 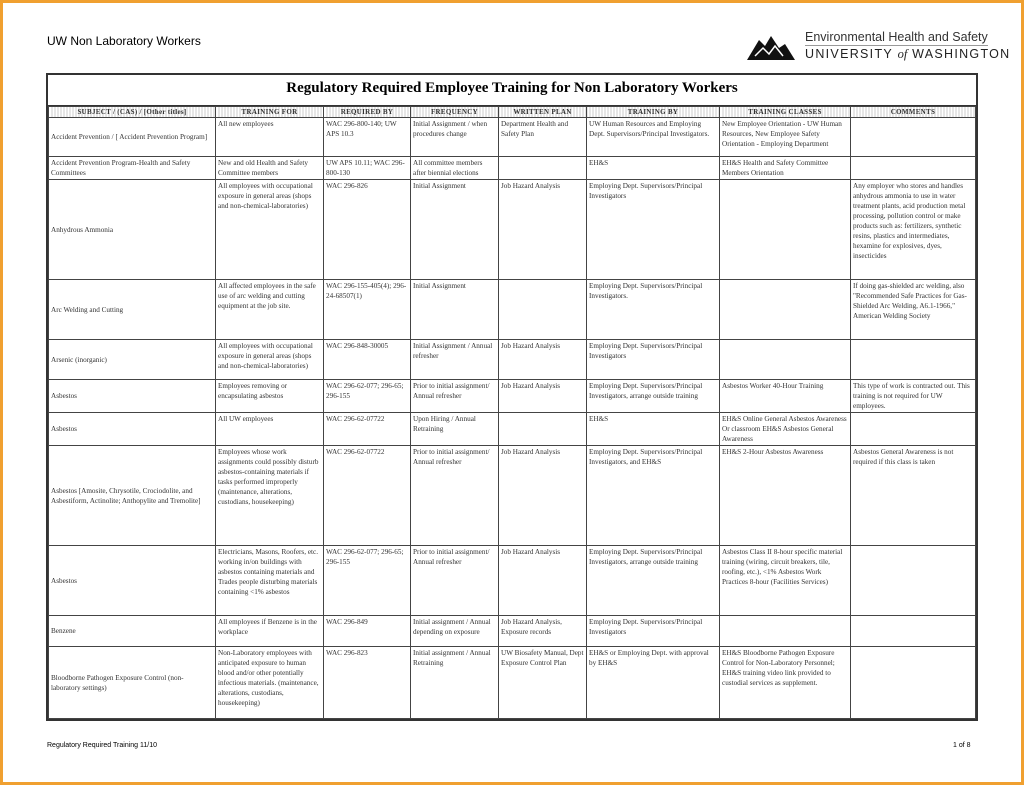 What do you see at coordinates (896, 38) in the screenshot?
I see `logo-line-ehs: Environmental Health and Safety` at bounding box center [896, 38].